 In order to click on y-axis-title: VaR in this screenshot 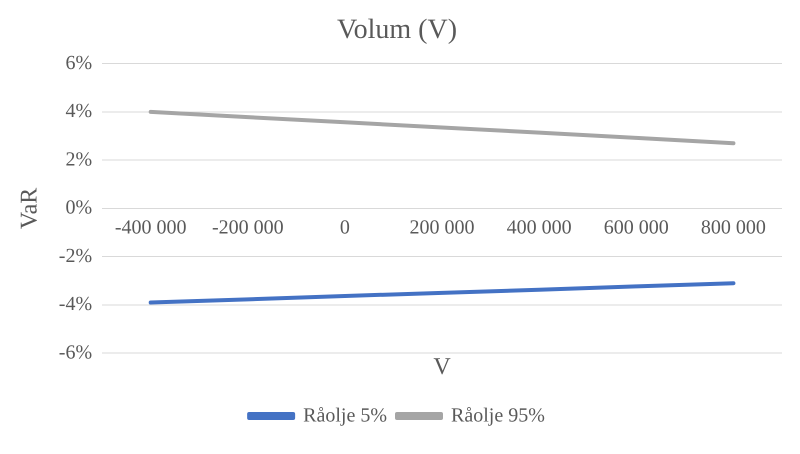, I will do `click(29, 209)`.